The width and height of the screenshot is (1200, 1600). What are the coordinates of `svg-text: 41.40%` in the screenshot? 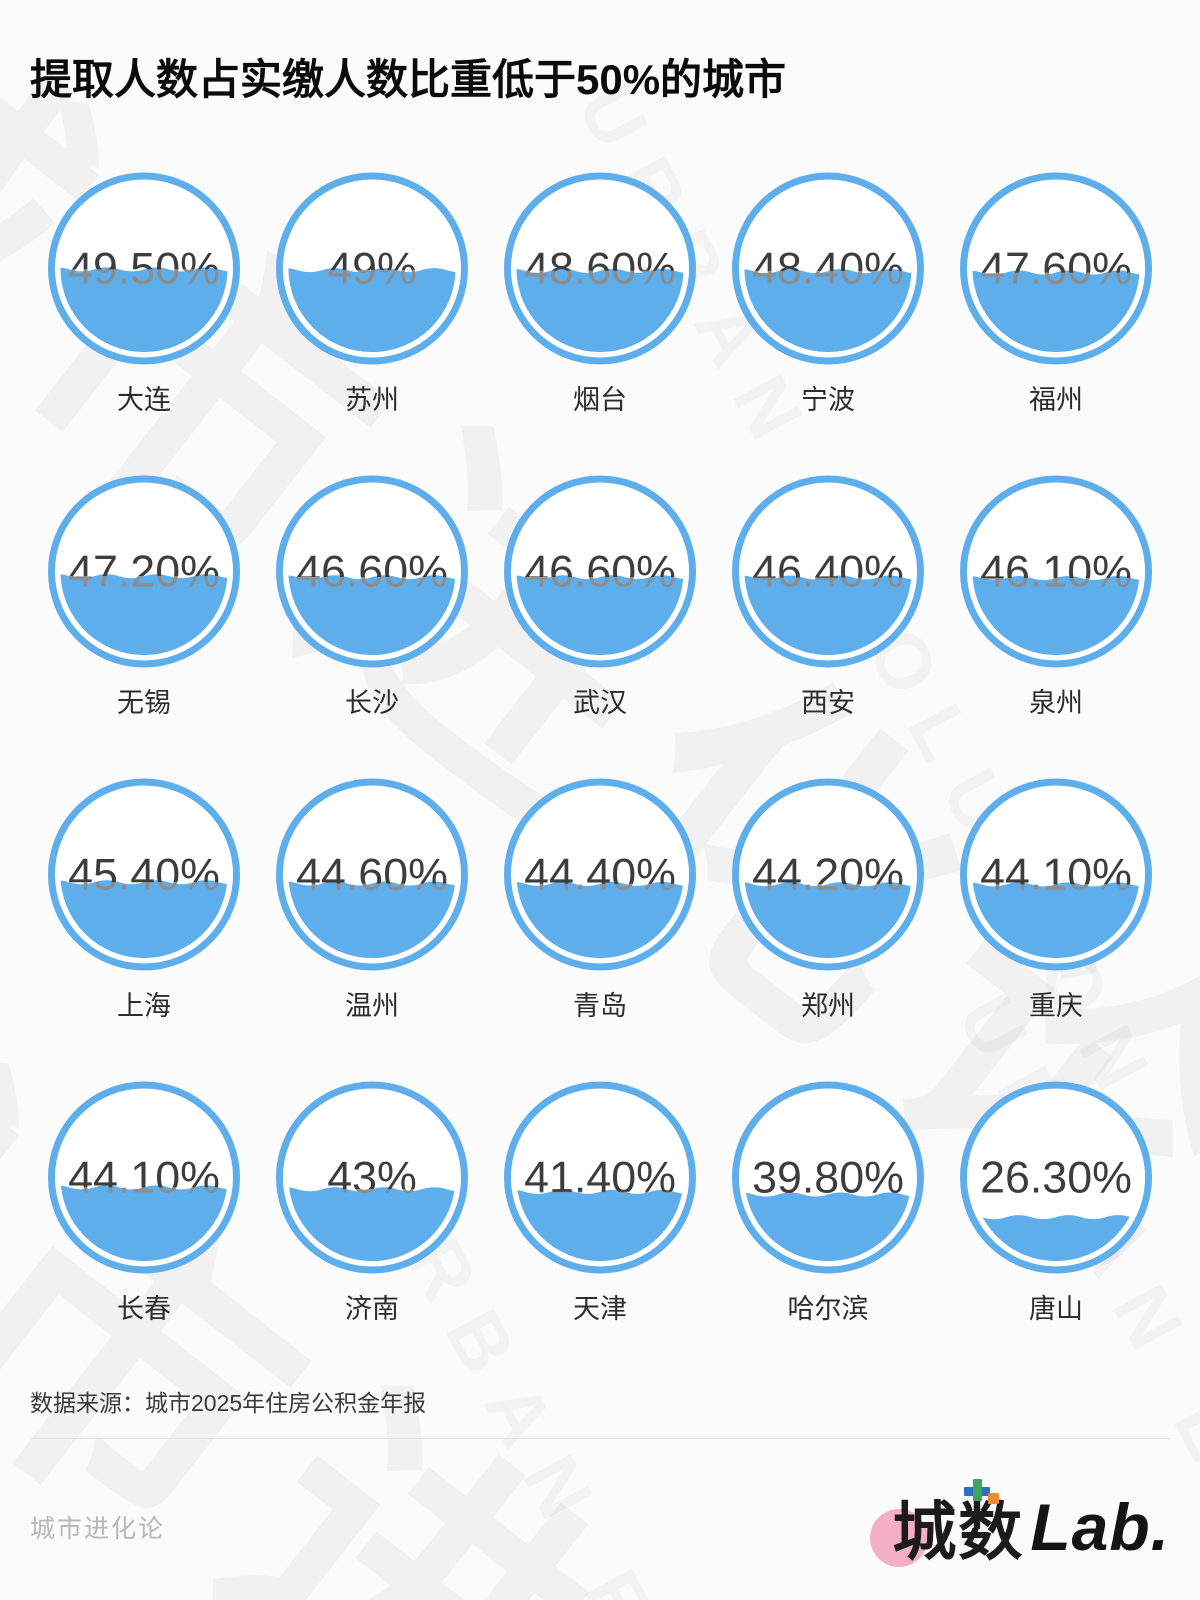 It's located at (600, 1178).